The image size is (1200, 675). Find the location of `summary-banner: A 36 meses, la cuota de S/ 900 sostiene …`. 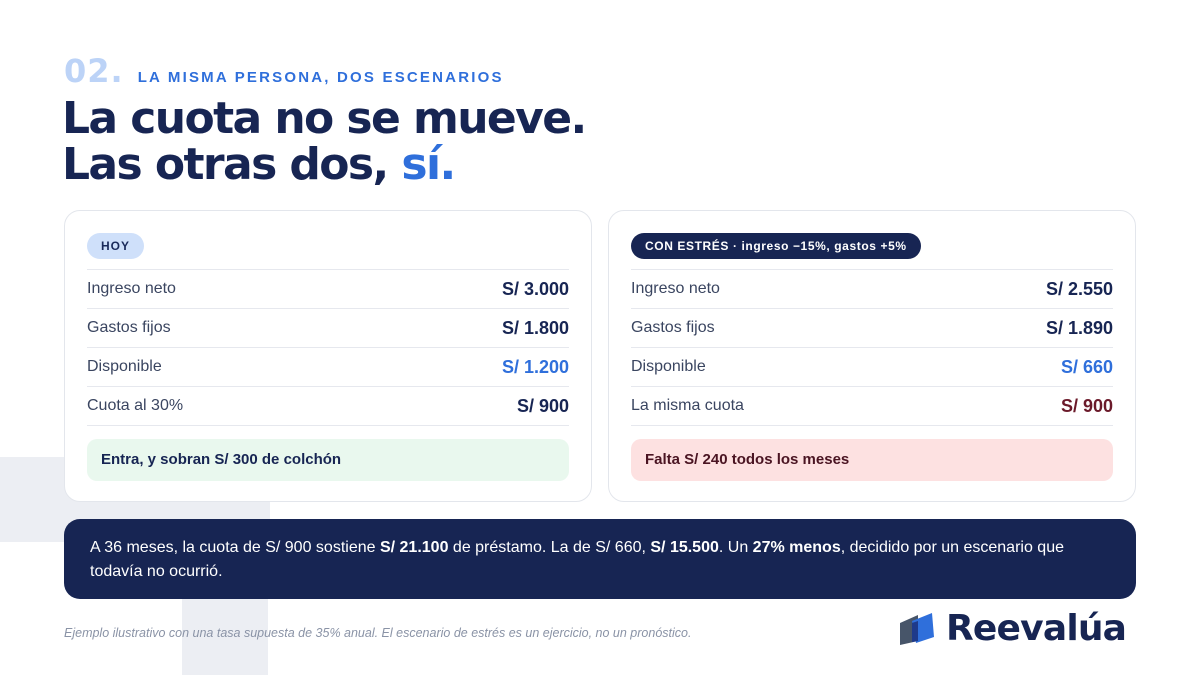

summary-banner: A 36 meses, la cuota de S/ 900 sostiene … is located at coordinates (600, 559).